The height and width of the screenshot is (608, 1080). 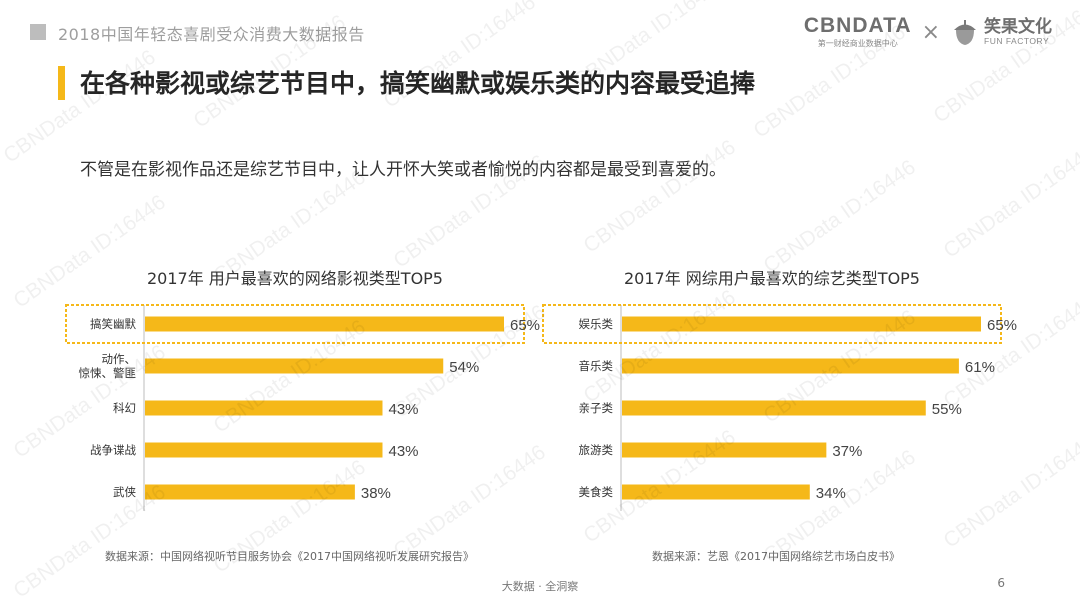 I want to click on bar-chart-svg: 搞笑幽默 65% 动作、惊悚、警匪 54% 科幻 43% 战争谍战 43% 武侠 38%, so click(x=302, y=407).